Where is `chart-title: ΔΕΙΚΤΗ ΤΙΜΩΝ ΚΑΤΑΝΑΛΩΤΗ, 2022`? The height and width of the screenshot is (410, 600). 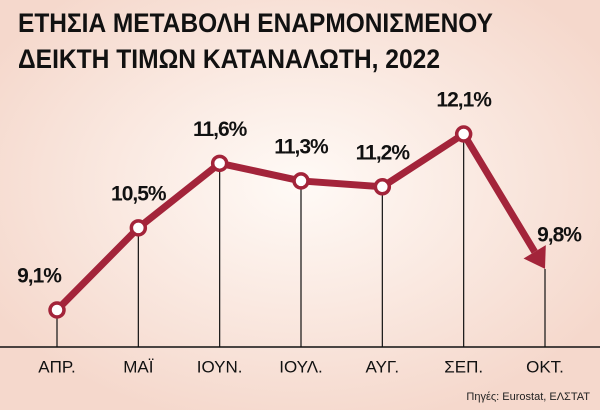 chart-title: ΔΕΙΚΤΗ ΤΙΜΩΝ ΚΑΤΑΝΑΛΩΤΗ, 2022 is located at coordinates (229, 59).